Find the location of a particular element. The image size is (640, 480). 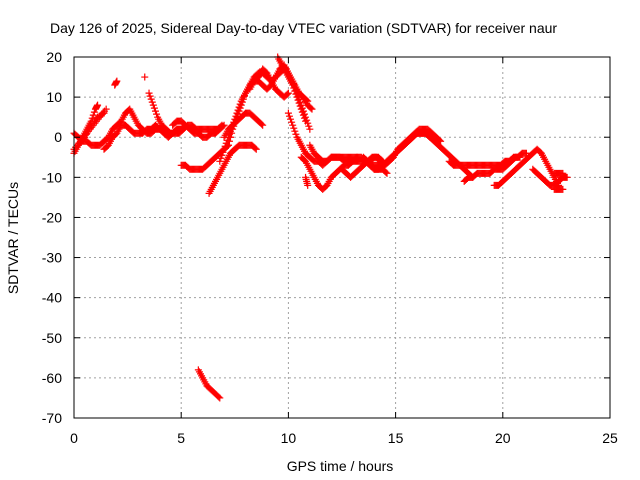

x-tick-label: 10 is located at coordinates (289, 438).